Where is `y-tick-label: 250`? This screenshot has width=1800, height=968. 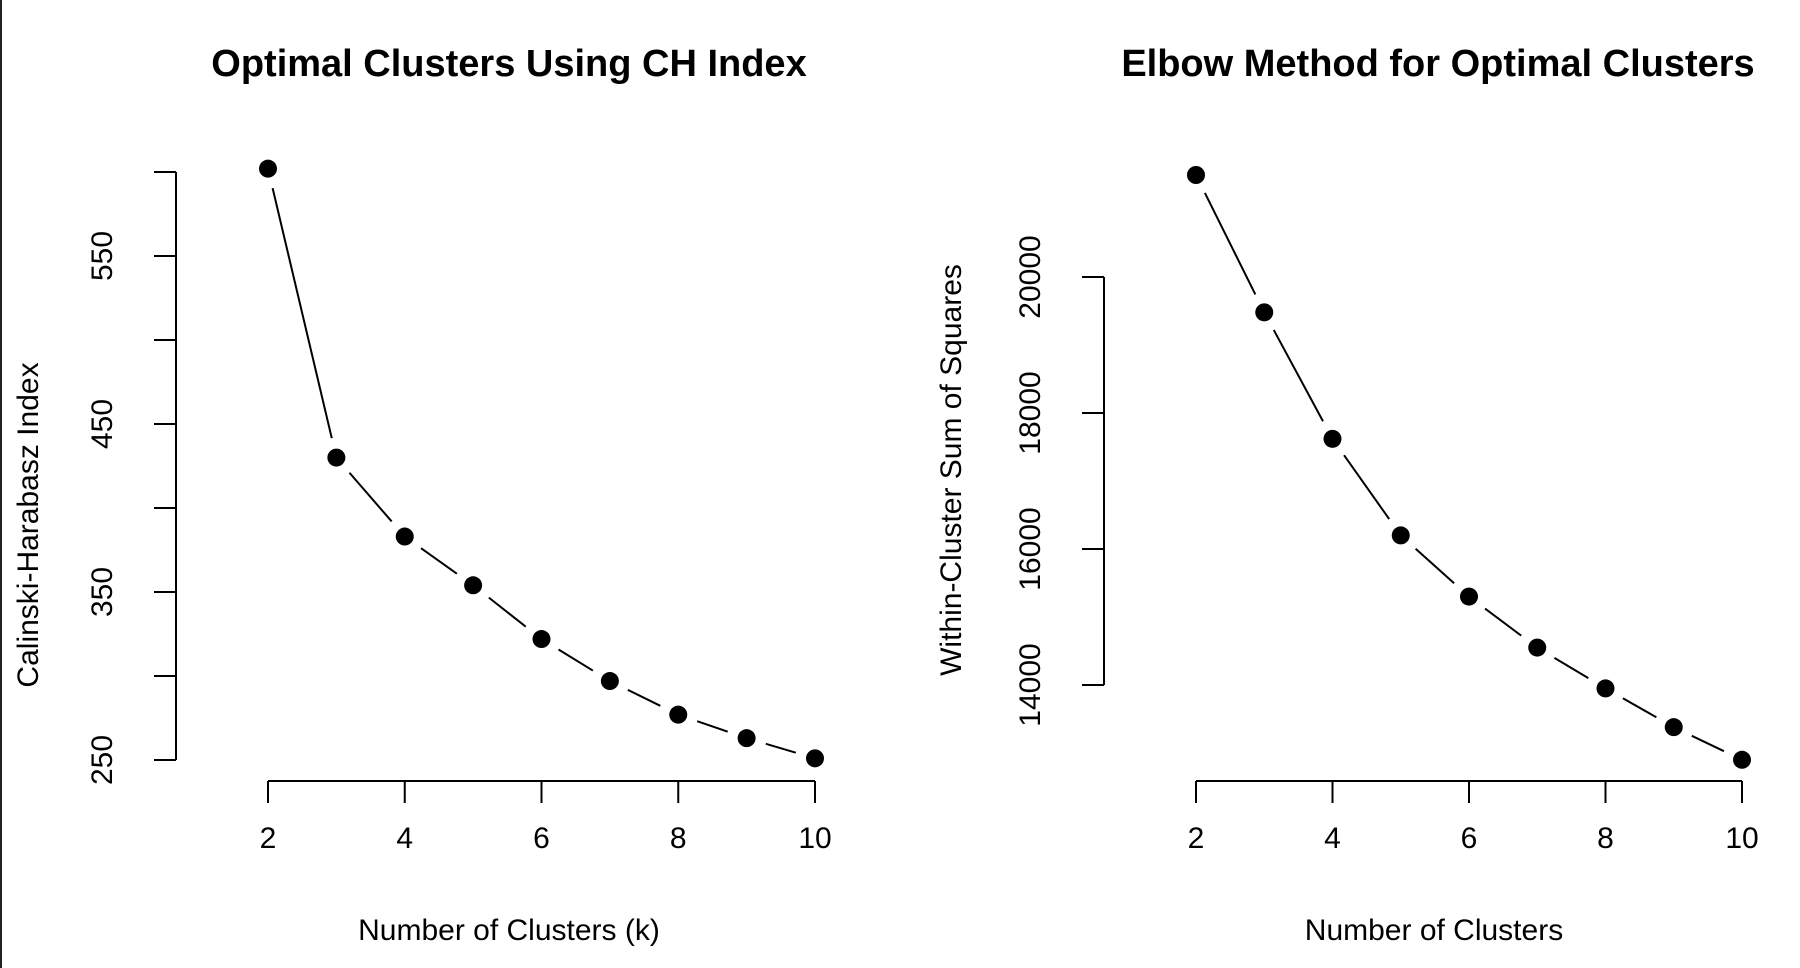
y-tick-label: 250 is located at coordinates (102, 760).